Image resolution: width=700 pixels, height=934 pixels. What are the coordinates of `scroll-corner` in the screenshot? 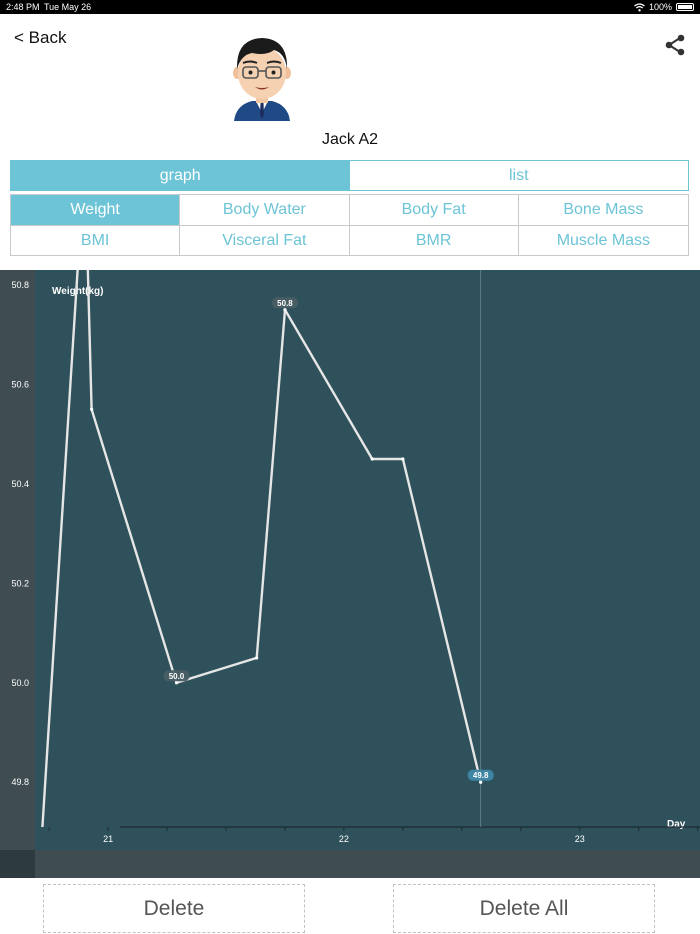 It's located at (17, 864).